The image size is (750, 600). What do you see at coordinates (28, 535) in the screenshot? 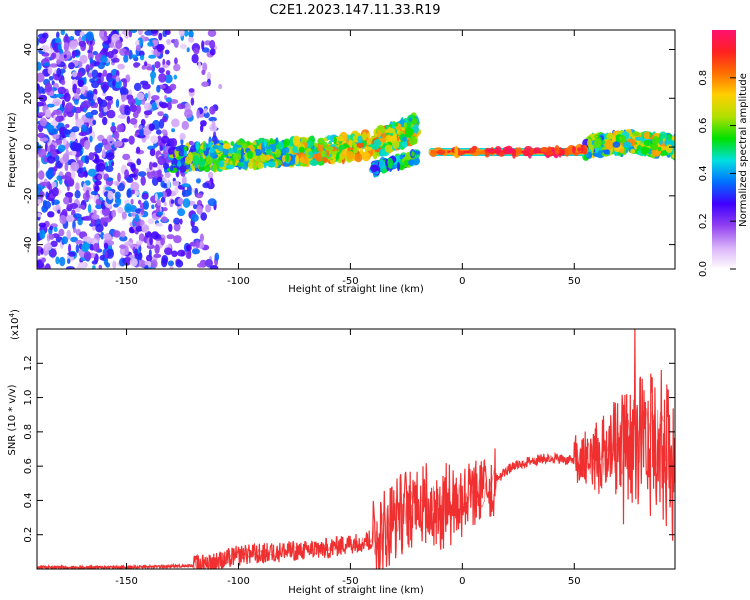
I see `y-tick-label: 0.2` at bounding box center [28, 535].